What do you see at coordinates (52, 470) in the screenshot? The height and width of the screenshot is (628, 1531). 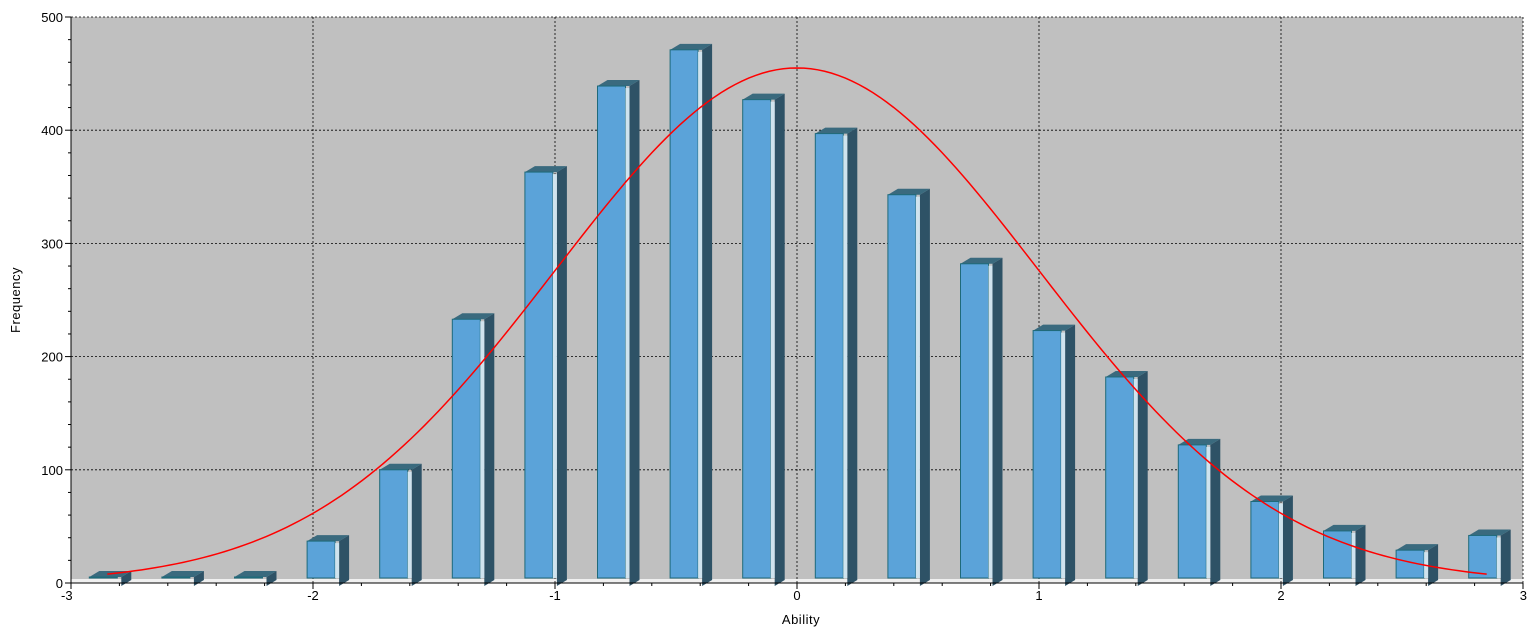 I see `y-tick-label: 100` at bounding box center [52, 470].